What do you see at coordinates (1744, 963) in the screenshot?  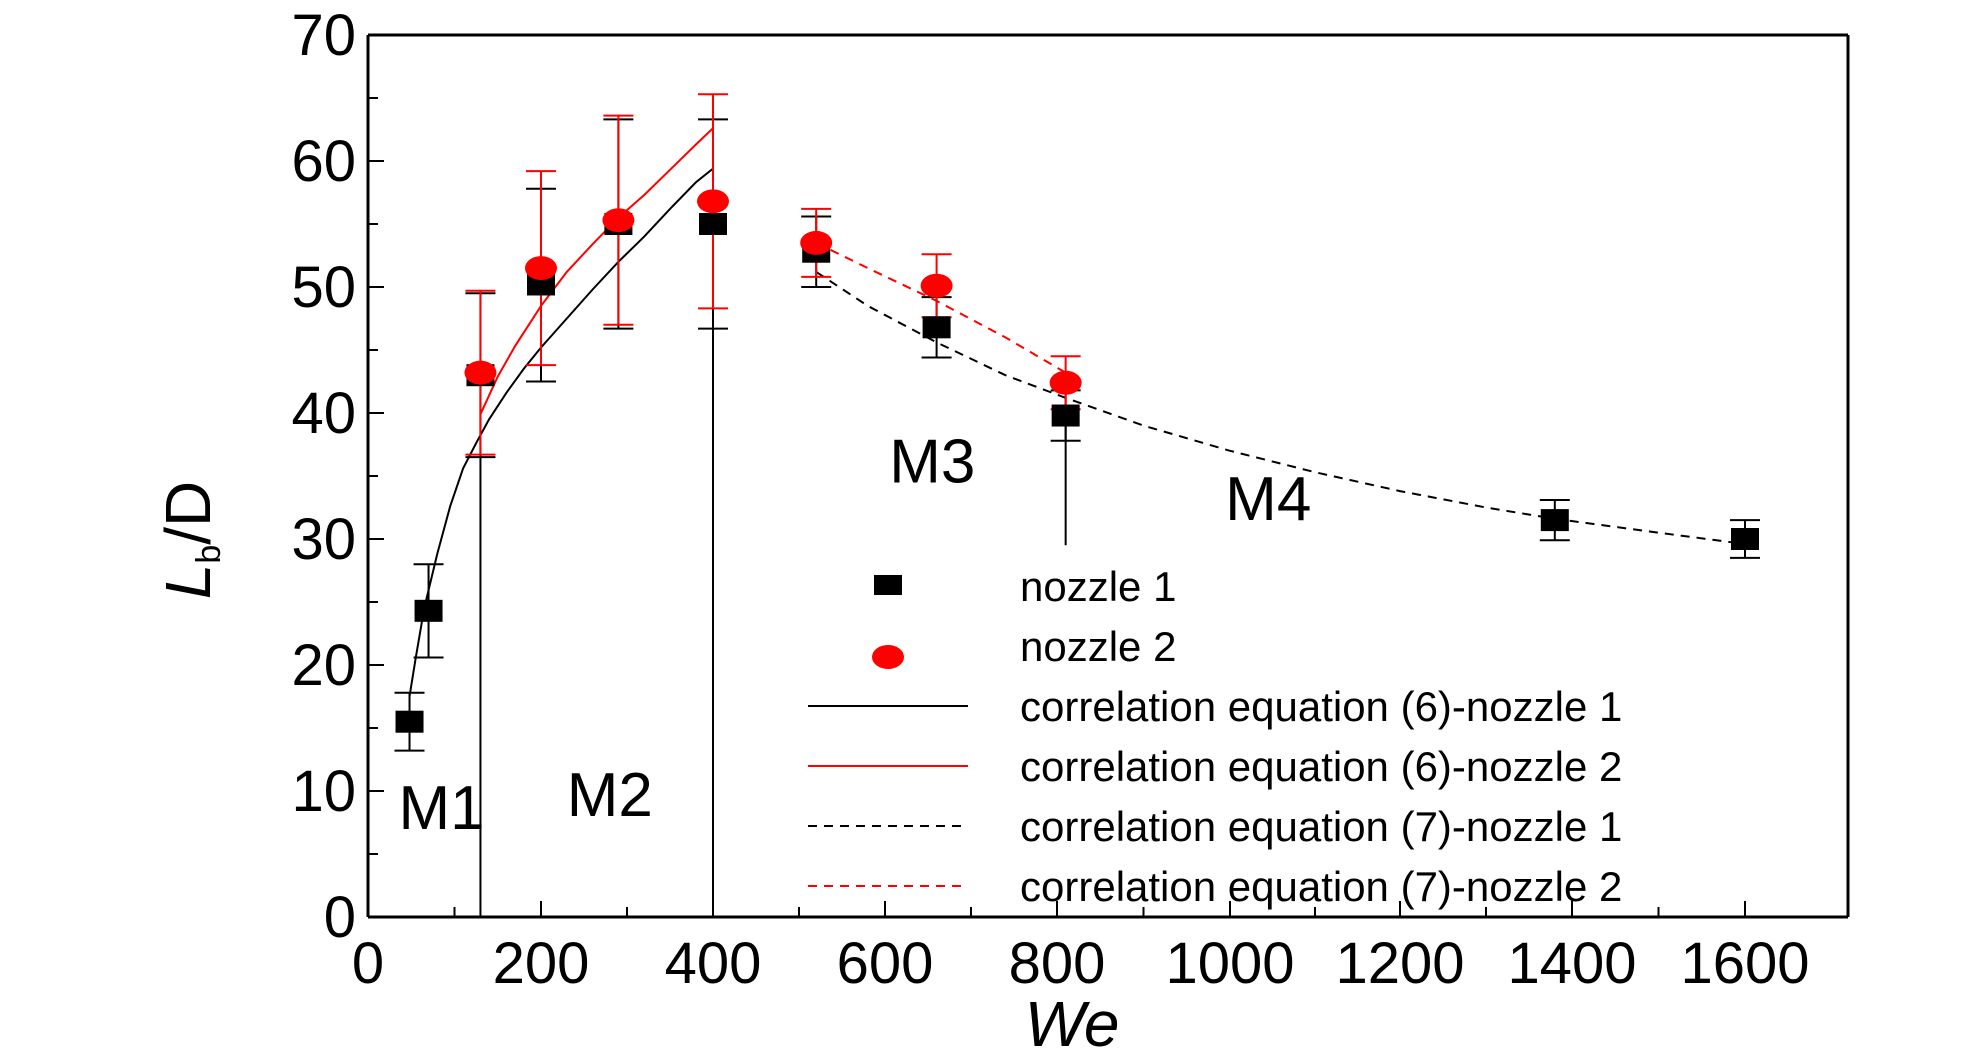 I see `x-tick-label: 1600` at bounding box center [1744, 963].